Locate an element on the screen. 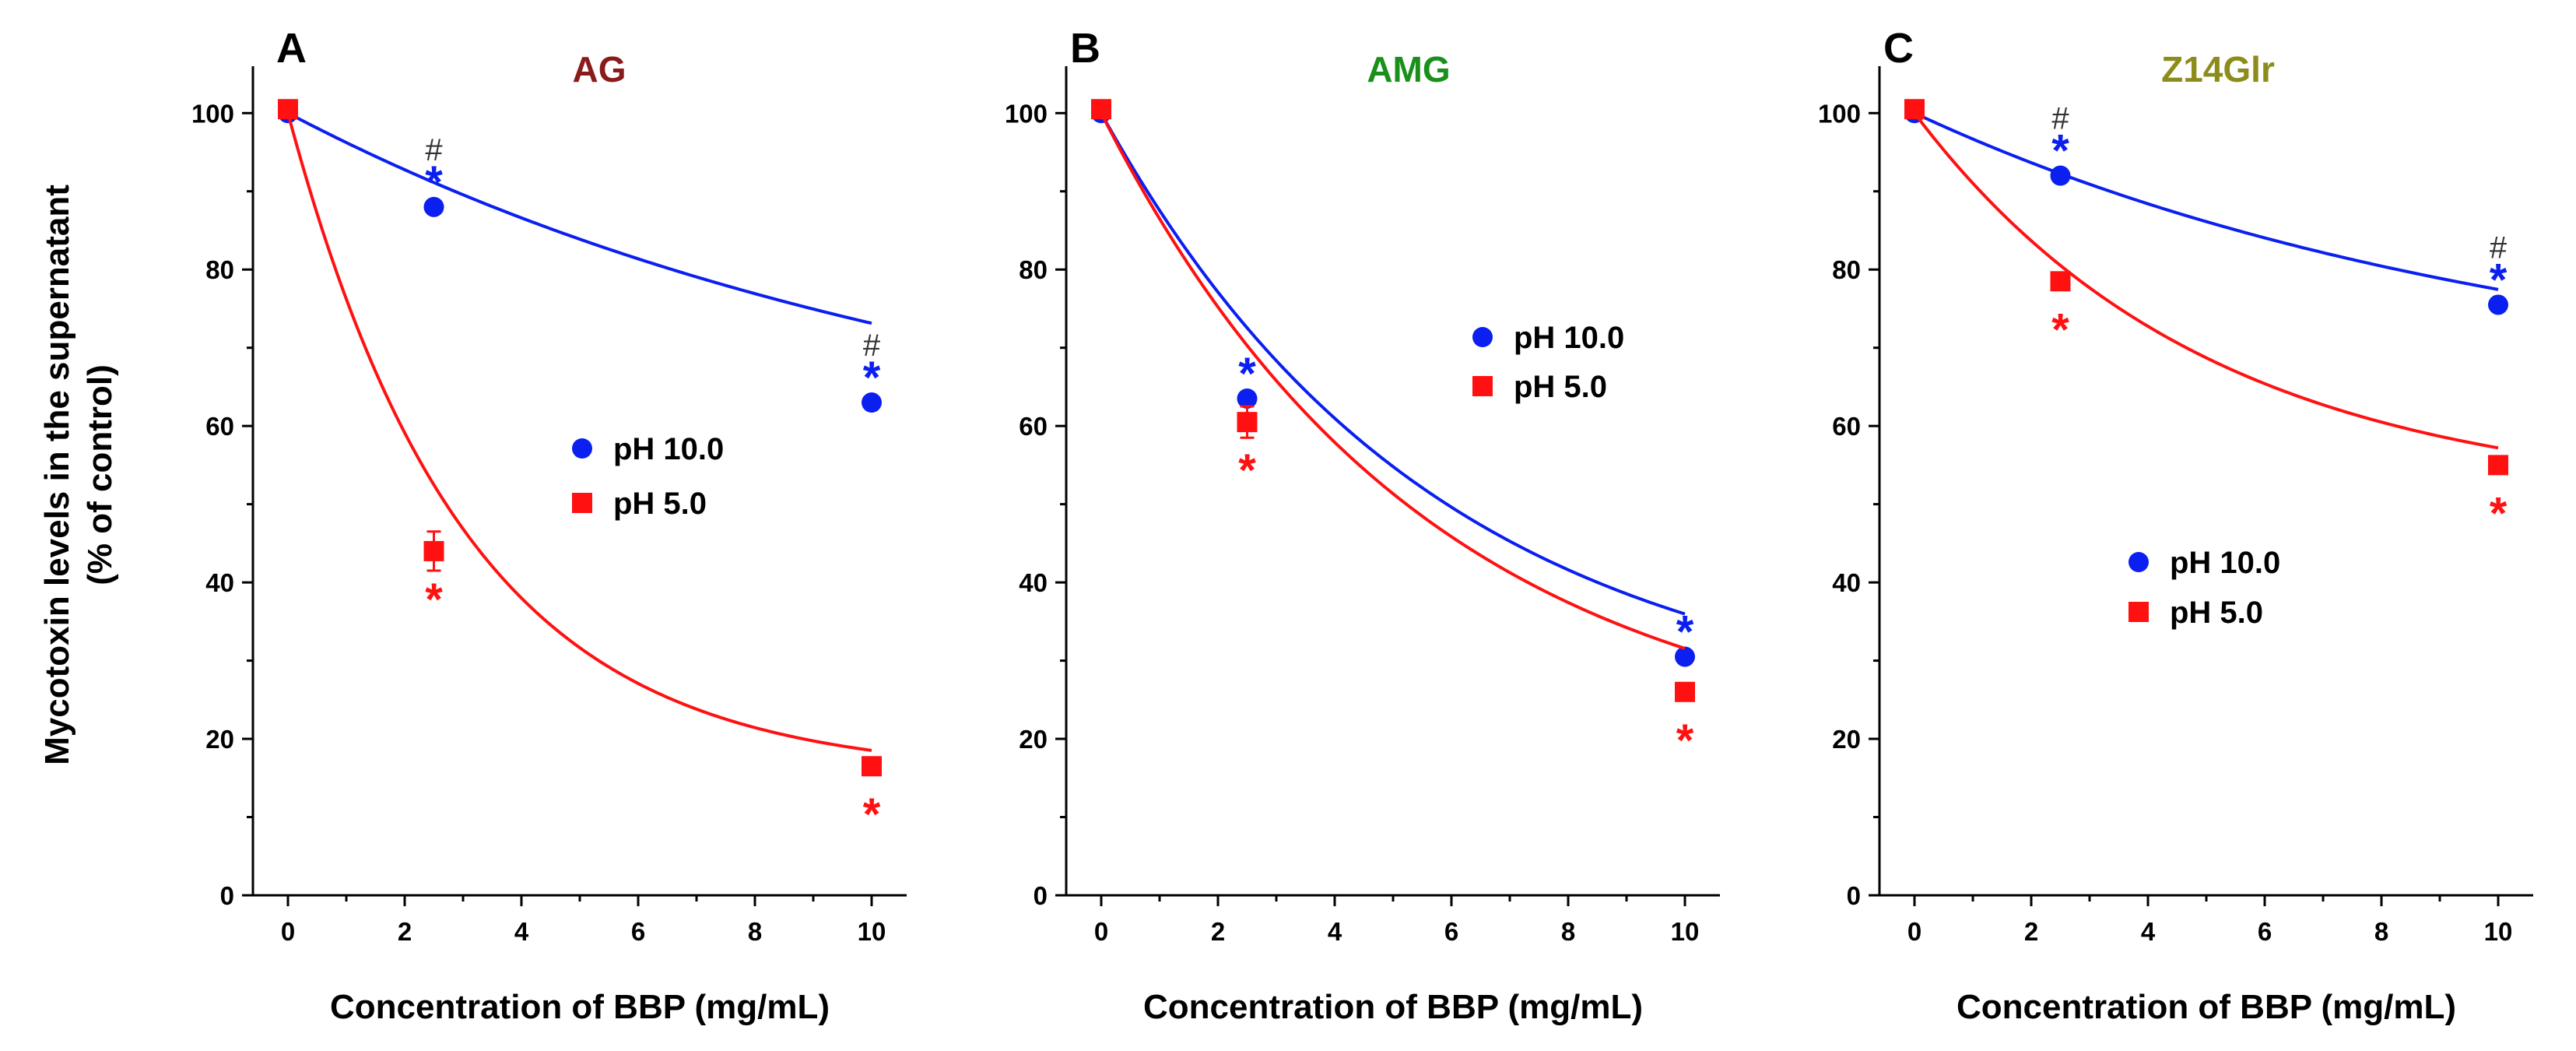 The width and height of the screenshot is (2576, 1051). series-ph10: * * pH 10.0 is located at coordinates (1393, 385).